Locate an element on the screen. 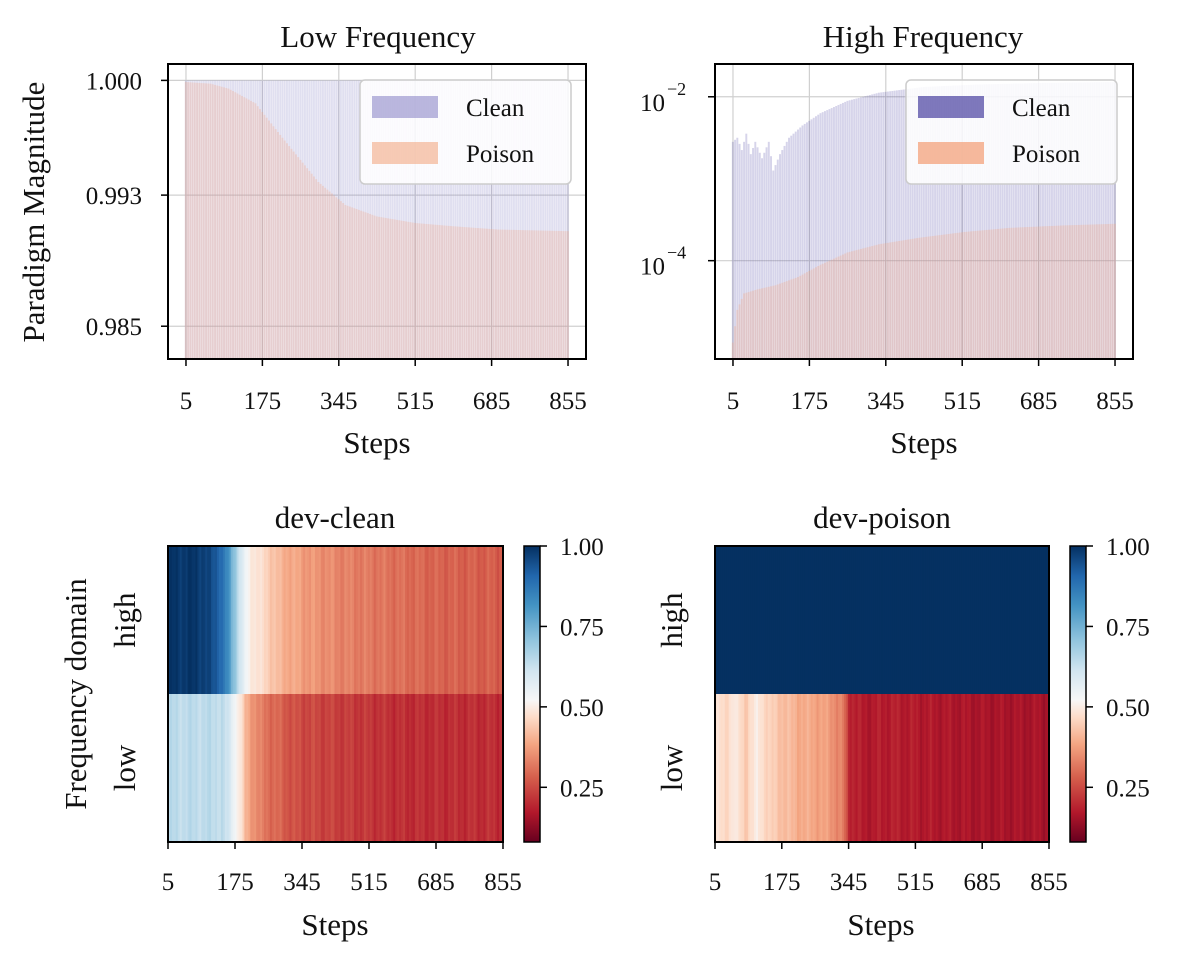  dev-poison-row-label-low: low is located at coordinates (671, 767).